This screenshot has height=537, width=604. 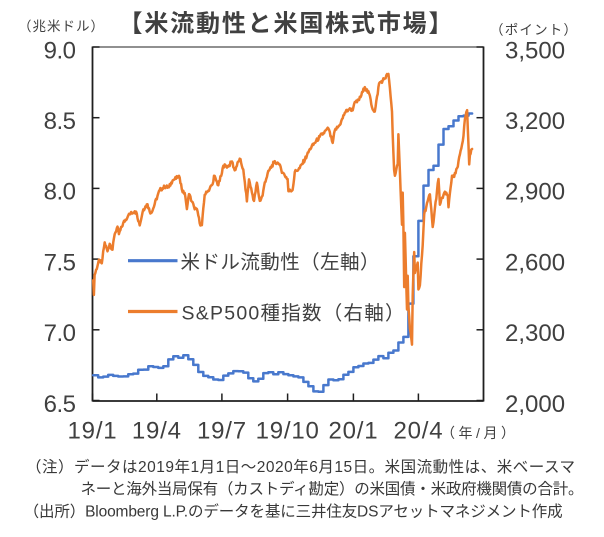 I want to click on svg-text: 20/4, so click(x=418, y=431).